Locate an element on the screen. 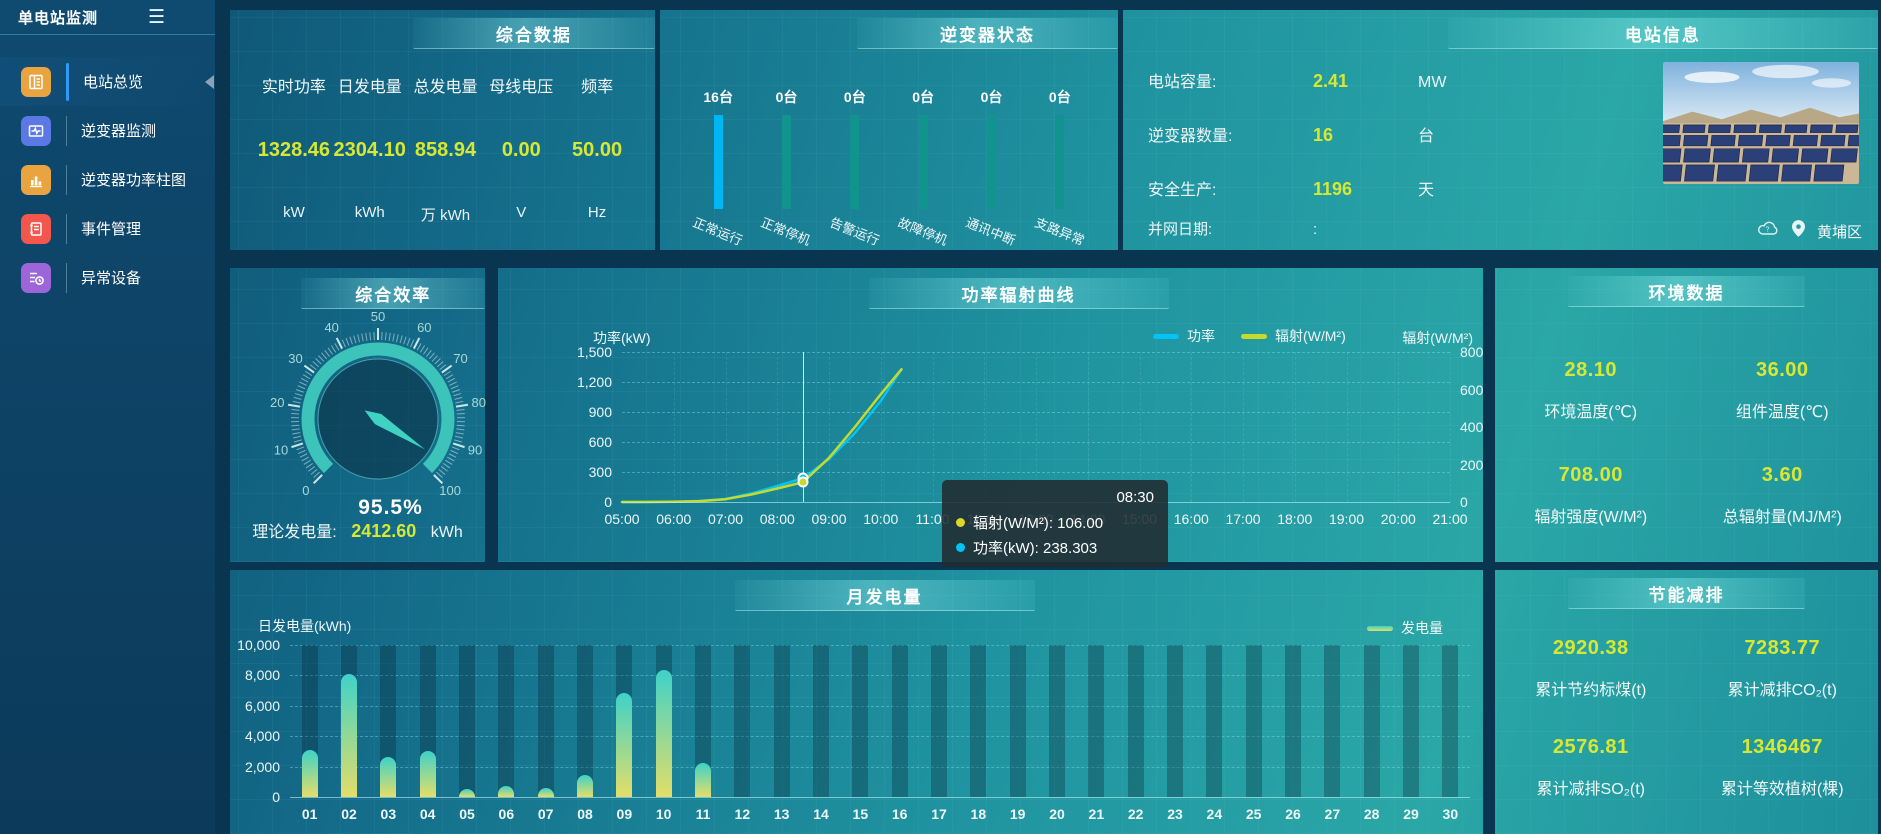  xlab: 11 is located at coordinates (703, 814).